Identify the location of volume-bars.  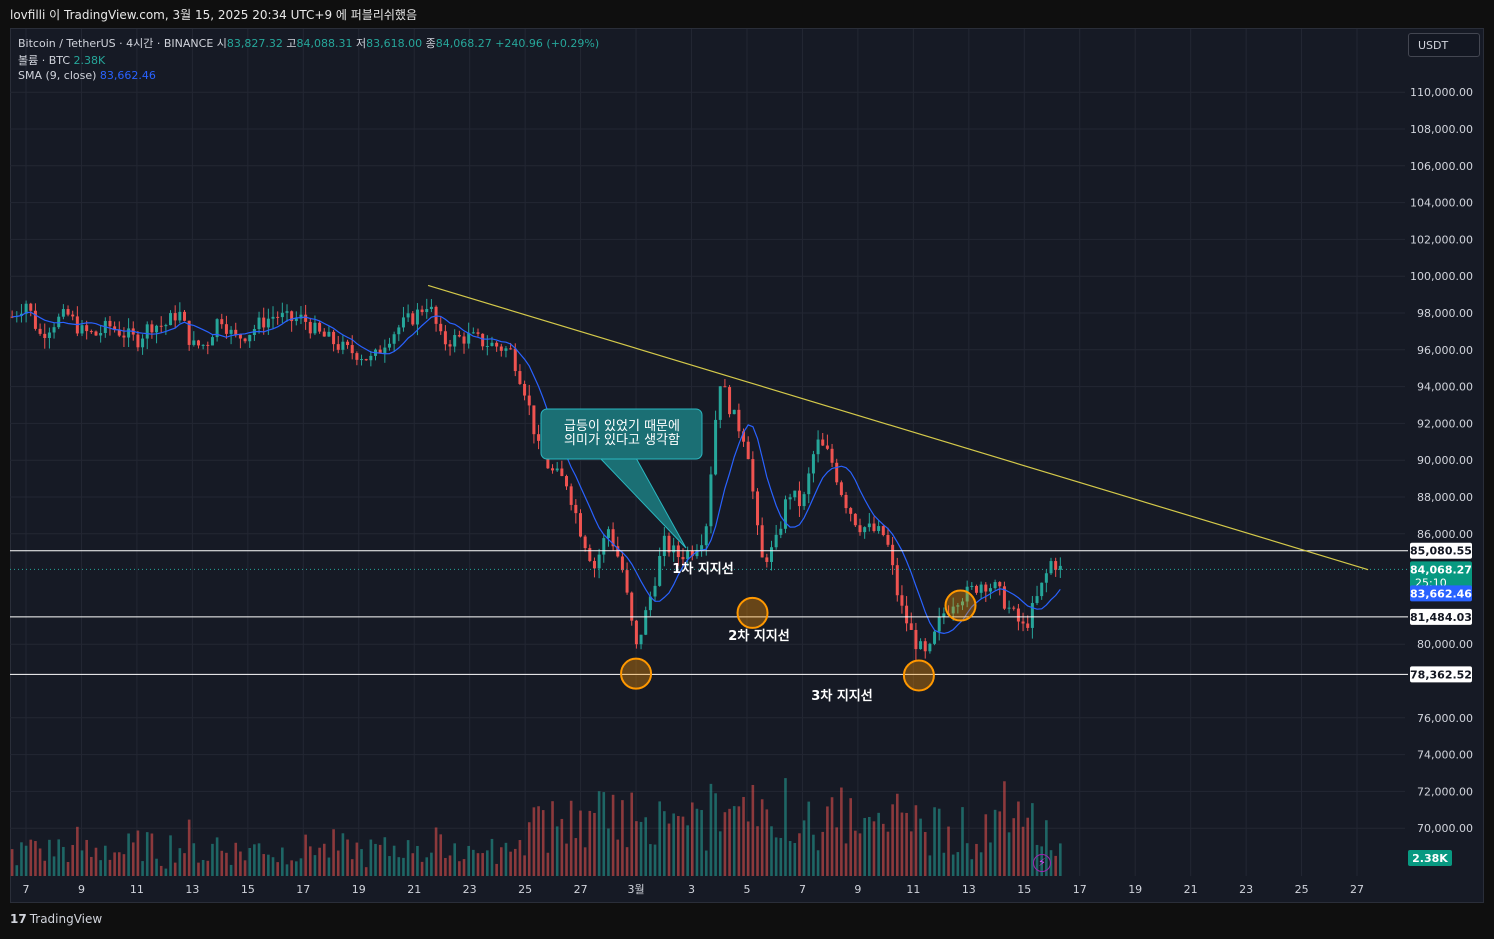
(536, 827).